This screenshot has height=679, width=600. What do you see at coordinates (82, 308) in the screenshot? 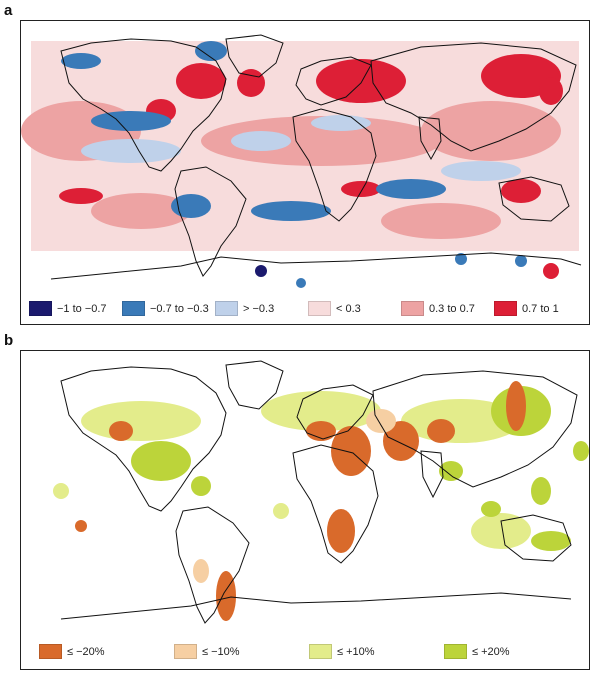
I see `legend-label: −1 to −0.7` at bounding box center [82, 308].